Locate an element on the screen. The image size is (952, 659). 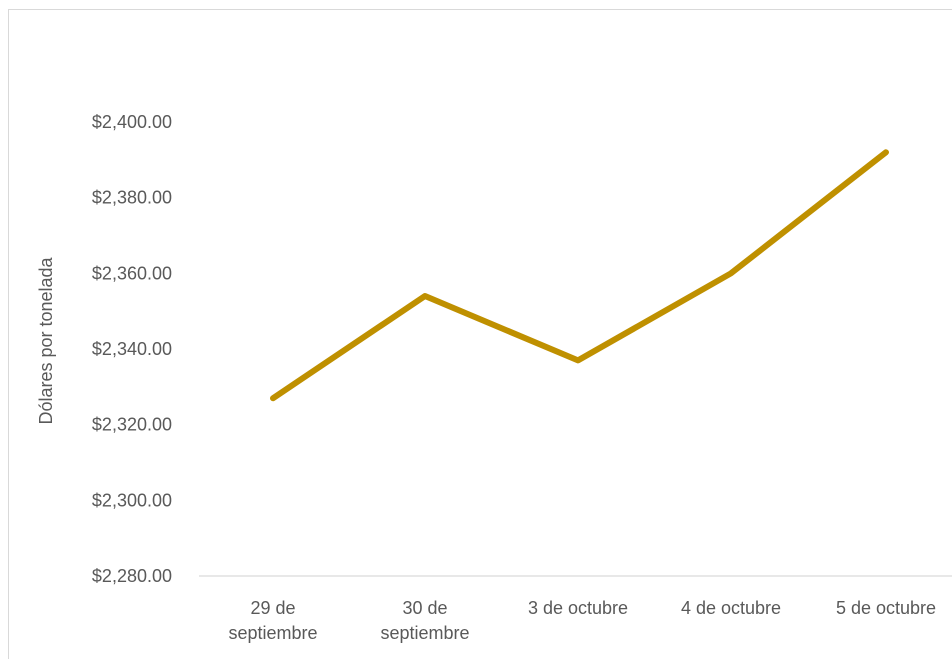
x-tick-label-line: 29 de is located at coordinates (272, 608).